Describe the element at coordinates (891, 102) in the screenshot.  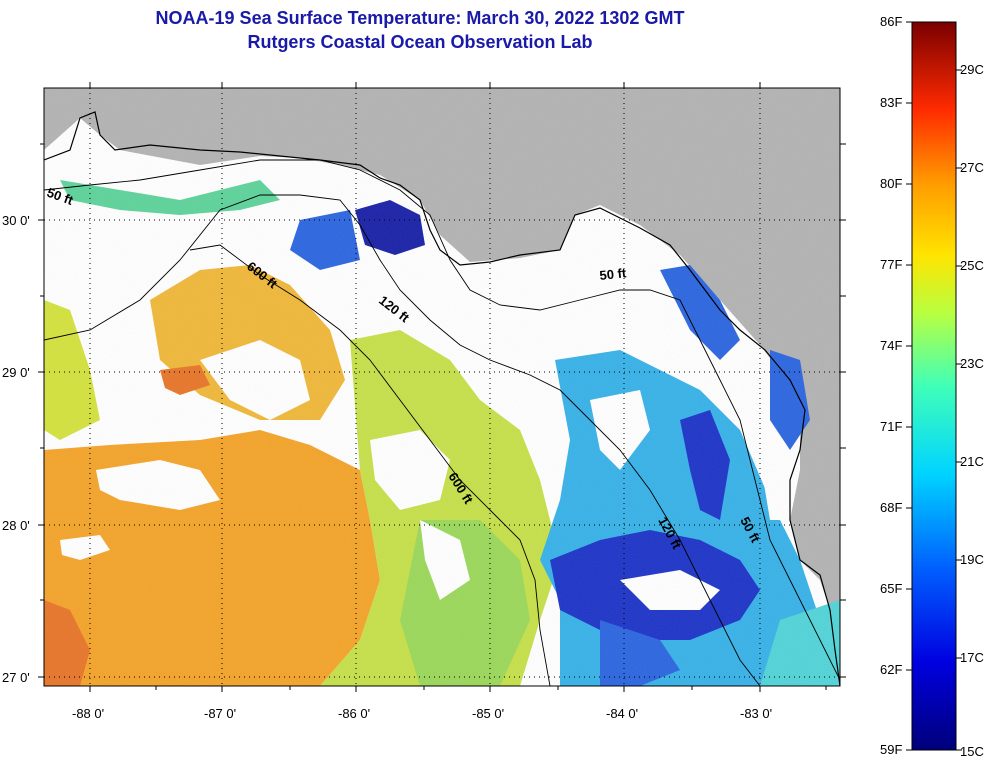
I see `colorbar-f-label: 83F` at that location.